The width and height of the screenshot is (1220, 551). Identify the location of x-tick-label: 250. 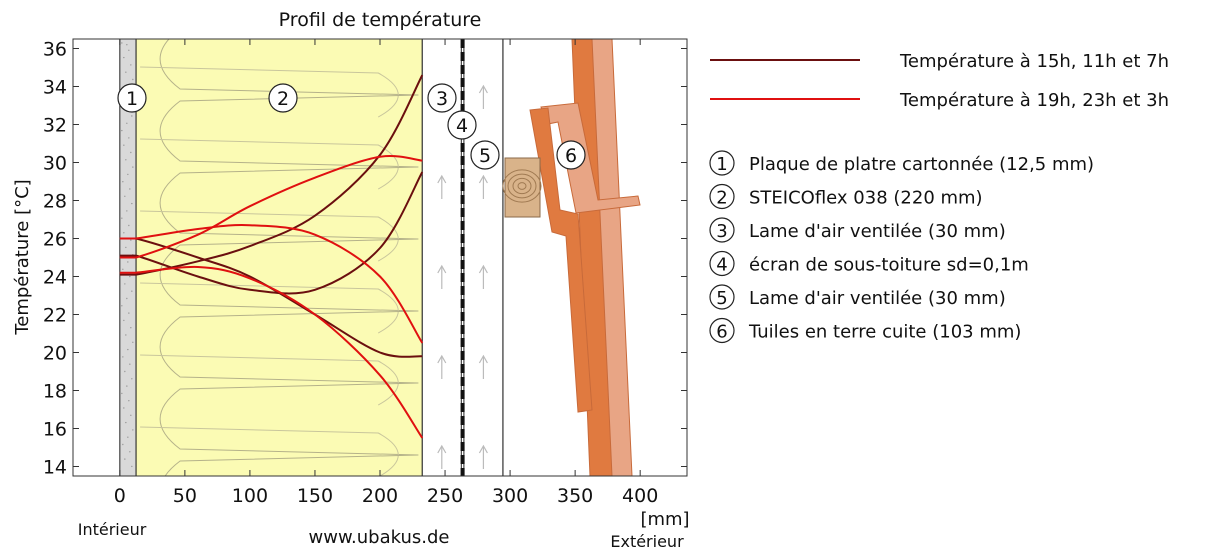
(445, 496).